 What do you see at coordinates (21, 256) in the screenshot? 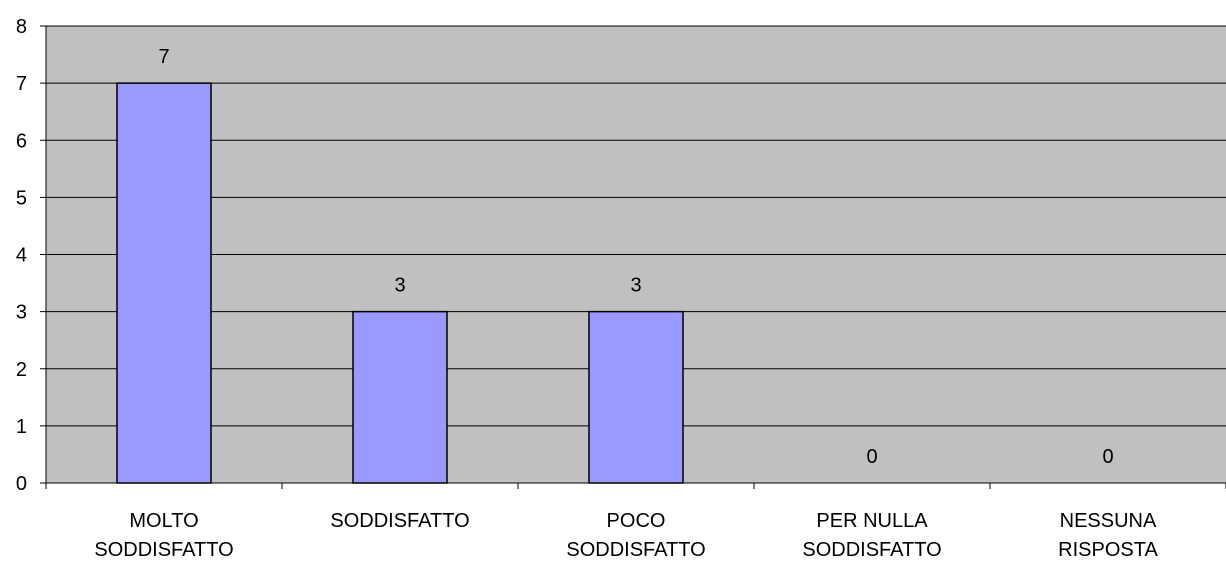
I see `y-tick-label-4: 4` at bounding box center [21, 256].